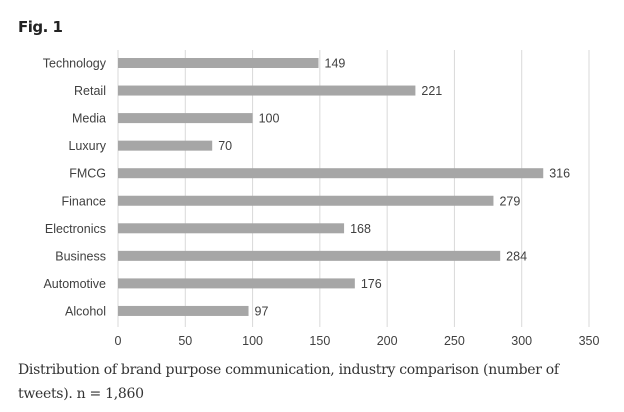 The image size is (624, 412). Describe the element at coordinates (252, 341) in the screenshot. I see `x-tick-label: 100` at that location.